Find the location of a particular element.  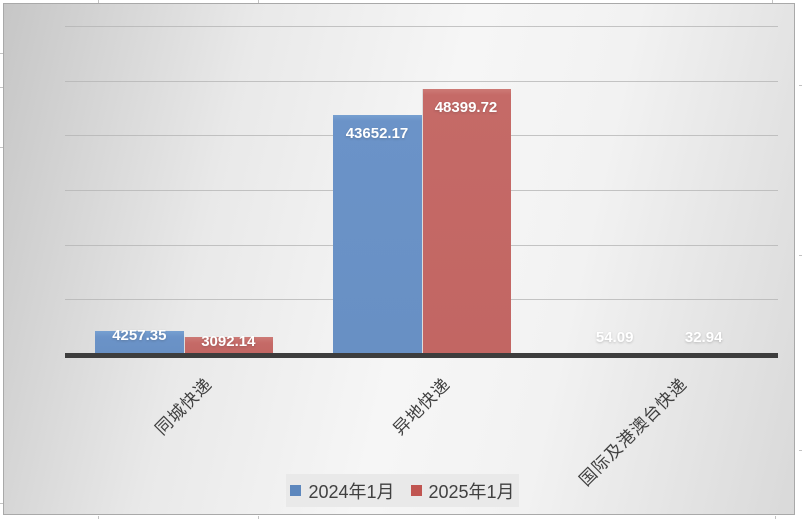

x-axis-line is located at coordinates (421, 355).